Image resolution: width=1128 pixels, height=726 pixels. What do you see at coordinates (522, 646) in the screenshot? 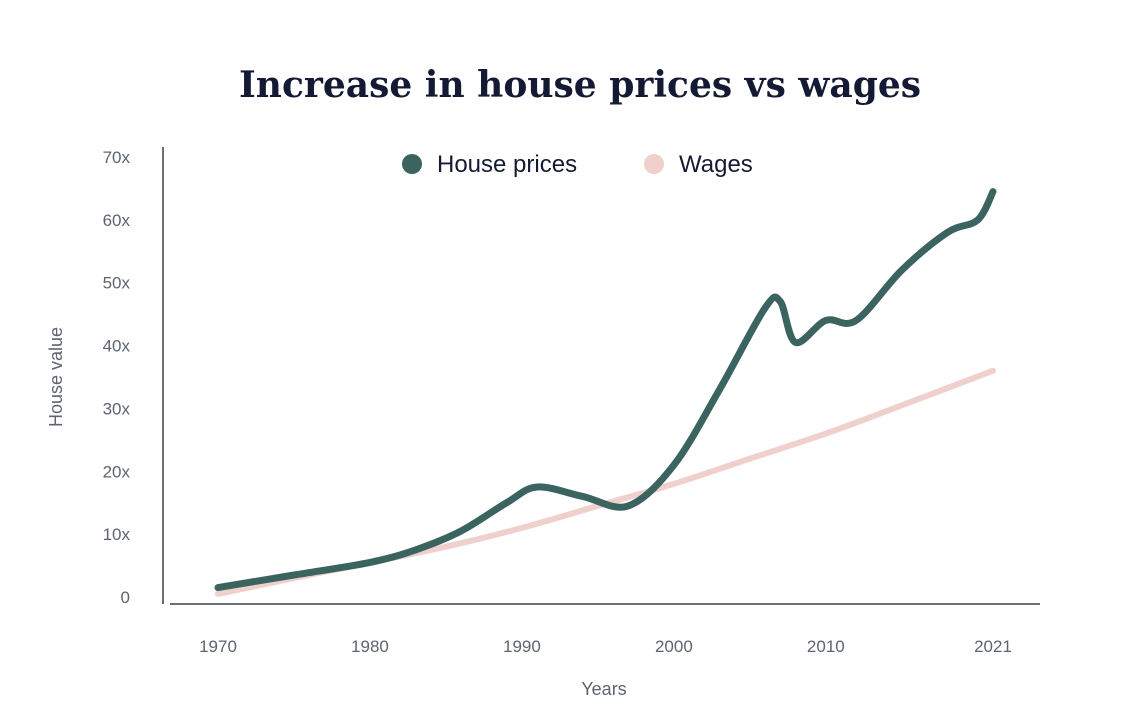
I see `x-tick-label: 1990` at bounding box center [522, 646].